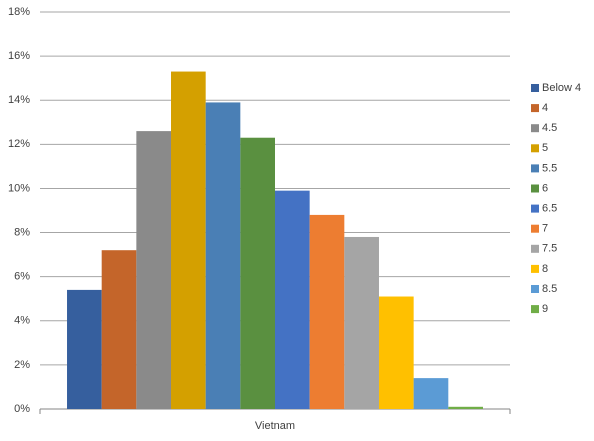  I want to click on y-tick-label: 10%, so click(19, 188).